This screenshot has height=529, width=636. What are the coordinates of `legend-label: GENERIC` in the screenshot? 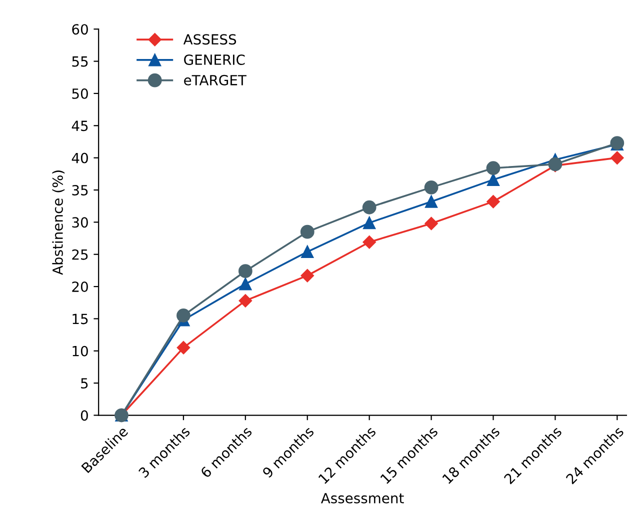 It's located at (214, 60).